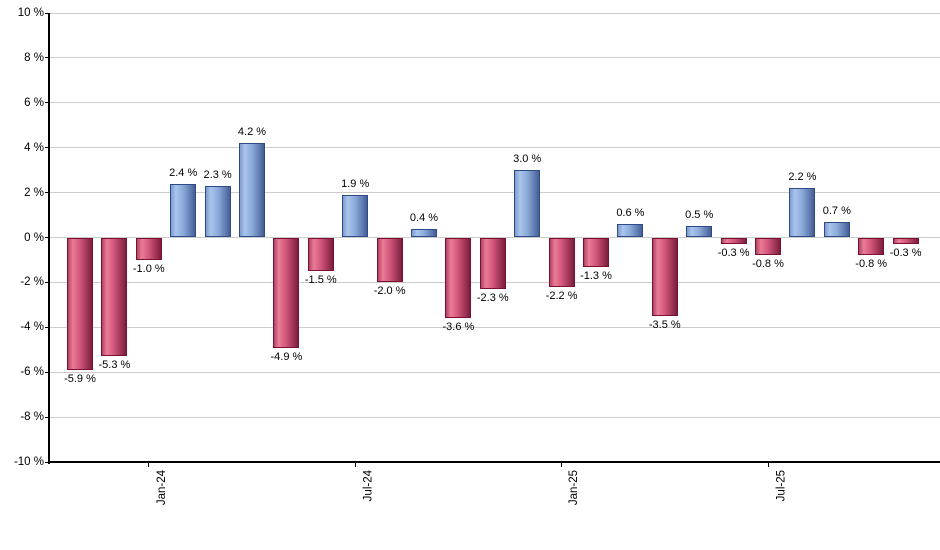 This screenshot has height=550, width=940. I want to click on y-axis-label: 4 %, so click(34, 147).